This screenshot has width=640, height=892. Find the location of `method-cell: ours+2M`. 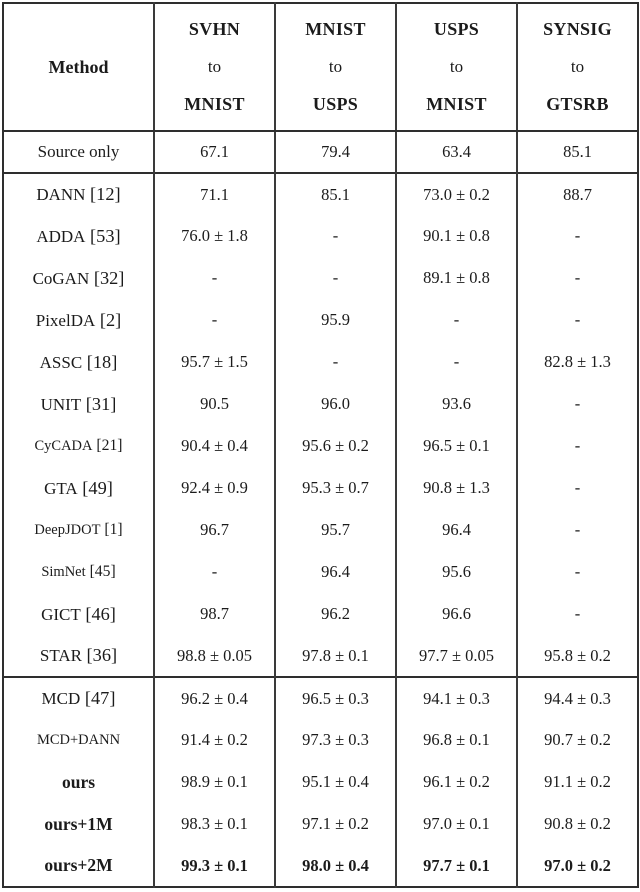

method-cell: ours+2M is located at coordinates (78, 866).